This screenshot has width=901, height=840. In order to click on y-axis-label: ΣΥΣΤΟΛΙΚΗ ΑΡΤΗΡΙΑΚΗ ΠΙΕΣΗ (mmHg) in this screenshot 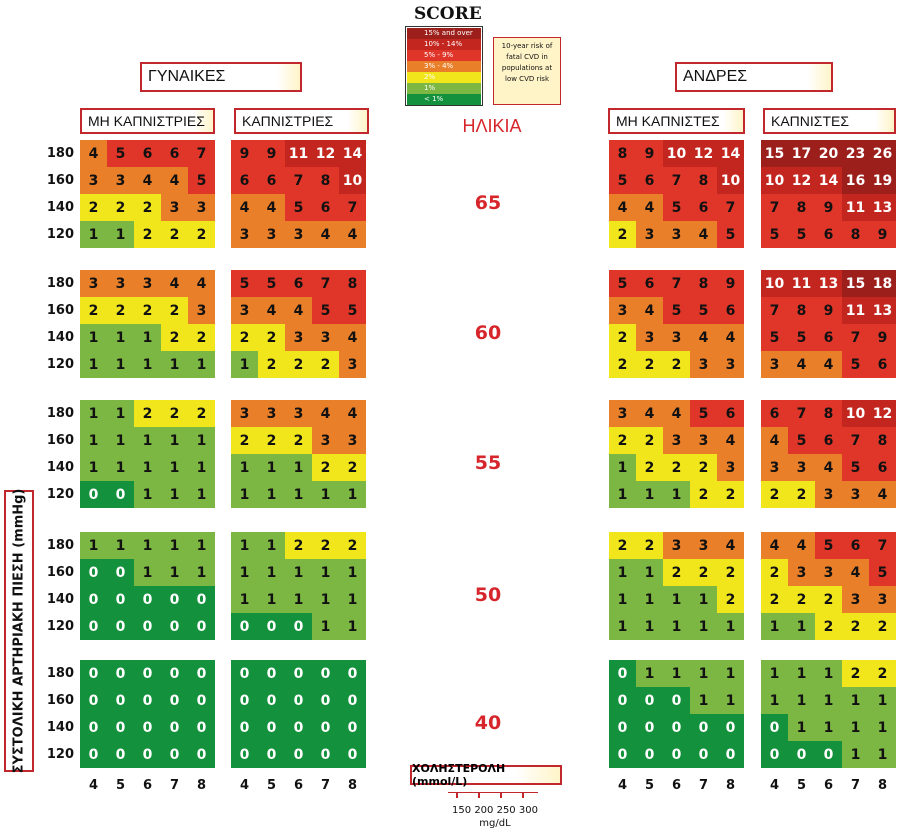, I will do `click(19, 631)`.